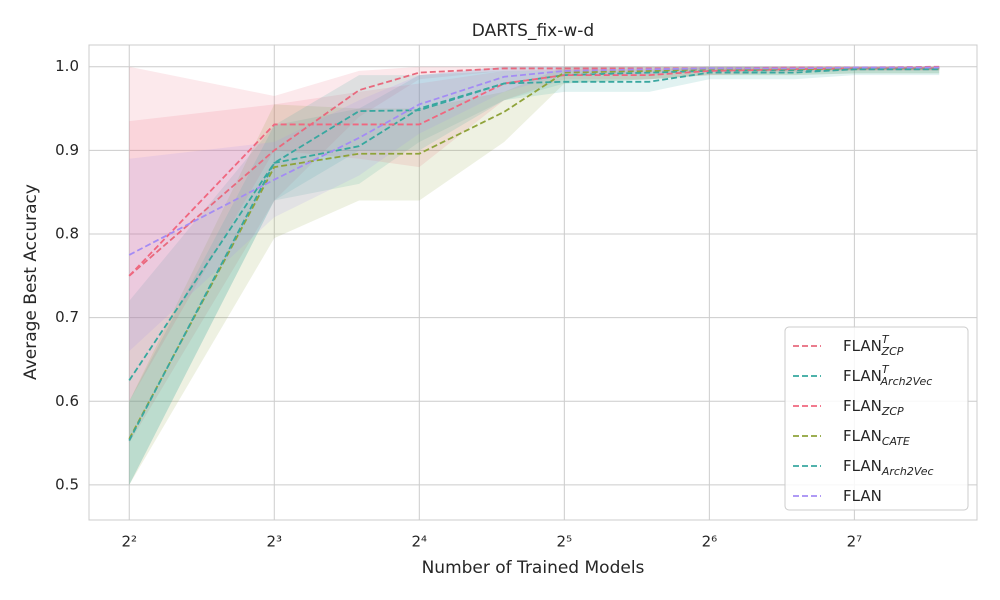 This screenshot has width=1000, height=600. What do you see at coordinates (855, 542) in the screenshot?
I see `x-tick-label: 2⁷` at bounding box center [855, 542].